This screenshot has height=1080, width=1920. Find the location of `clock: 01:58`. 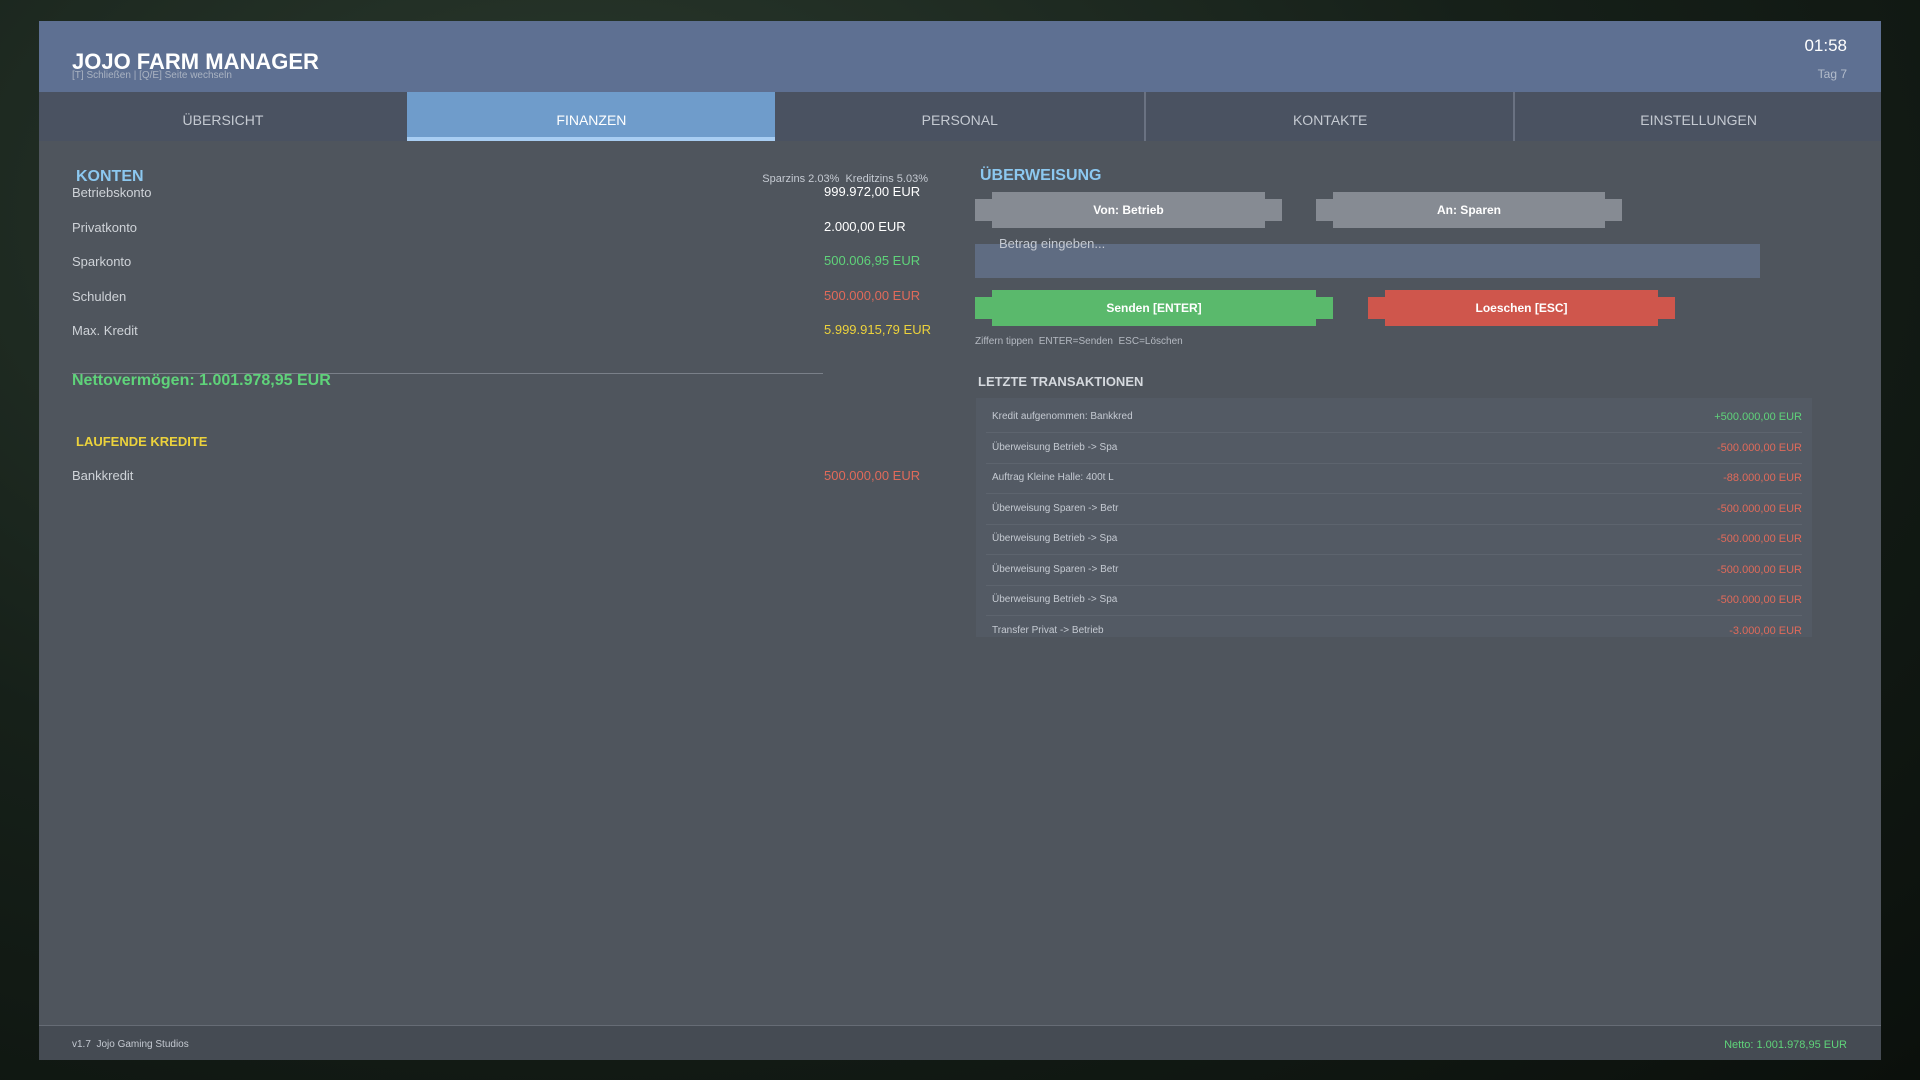

clock: 01:58 is located at coordinates (1825, 45).